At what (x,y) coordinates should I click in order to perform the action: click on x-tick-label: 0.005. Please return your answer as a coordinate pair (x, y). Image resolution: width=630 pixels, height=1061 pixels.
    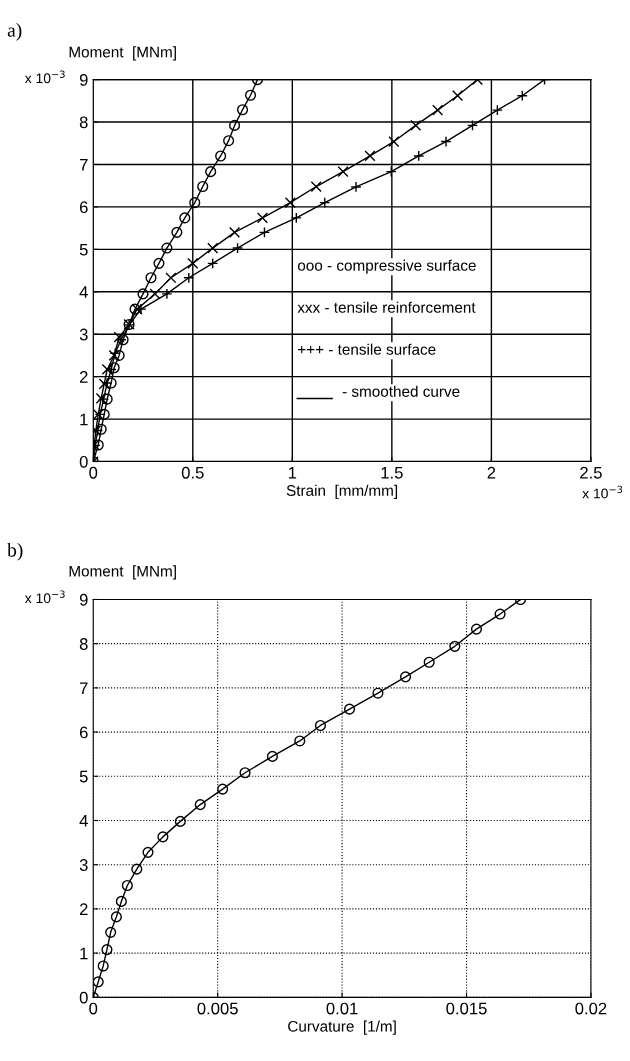
    Looking at the image, I should click on (217, 1008).